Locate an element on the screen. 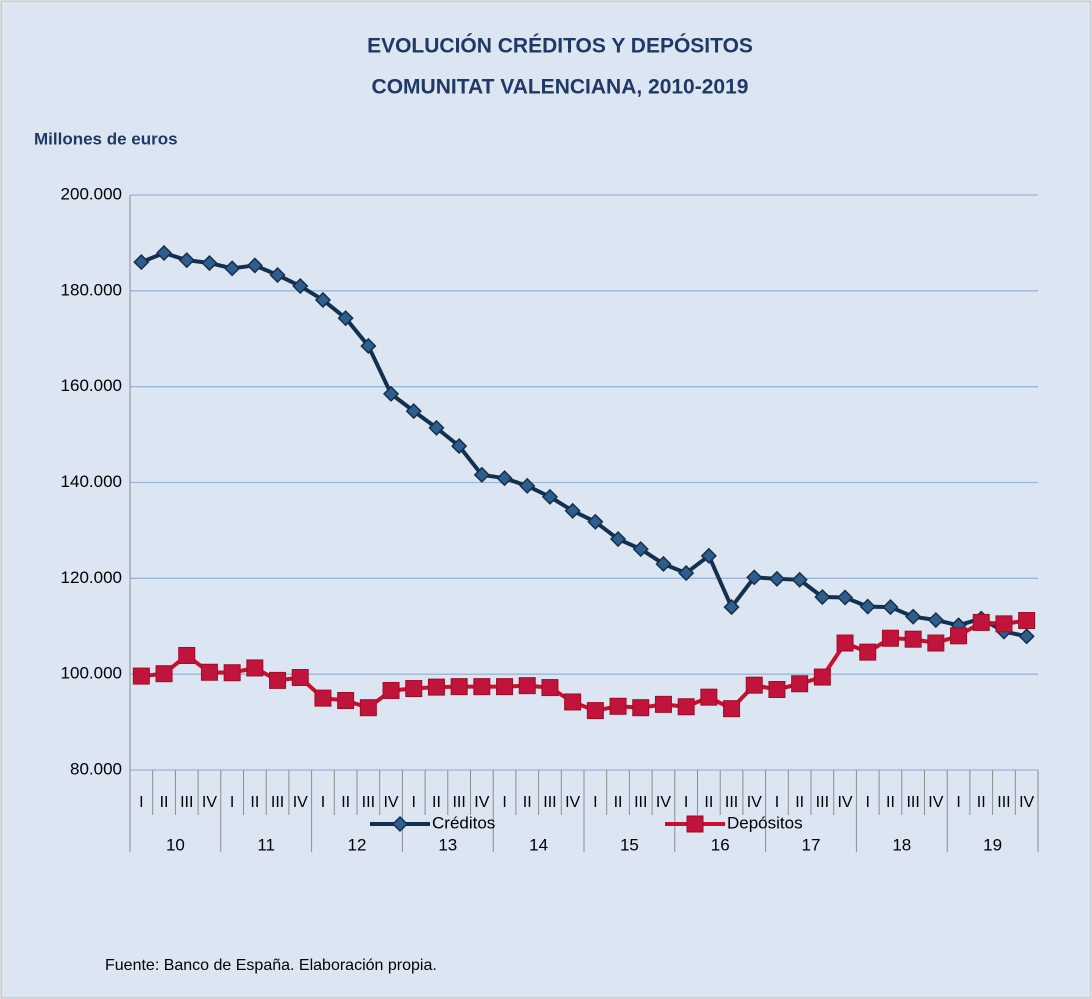 This screenshot has width=1092, height=999. y-tick-label: 200.000 is located at coordinates (91, 193).